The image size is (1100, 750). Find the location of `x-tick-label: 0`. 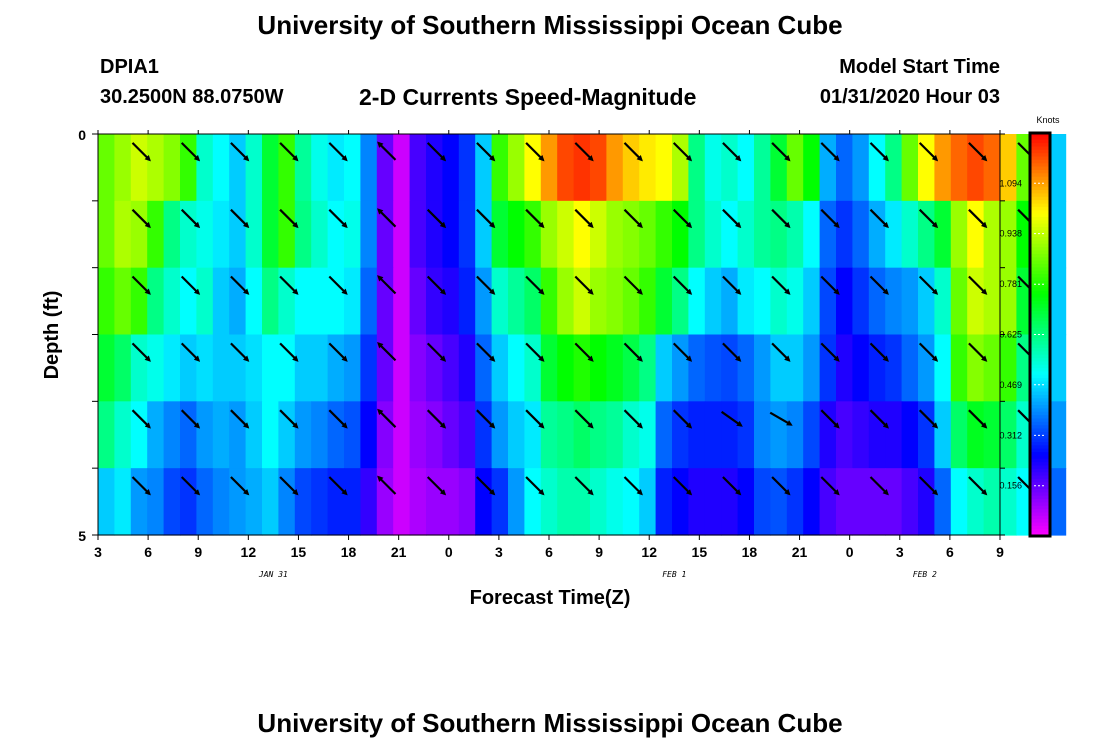

x-tick-label: 0 is located at coordinates (850, 552).